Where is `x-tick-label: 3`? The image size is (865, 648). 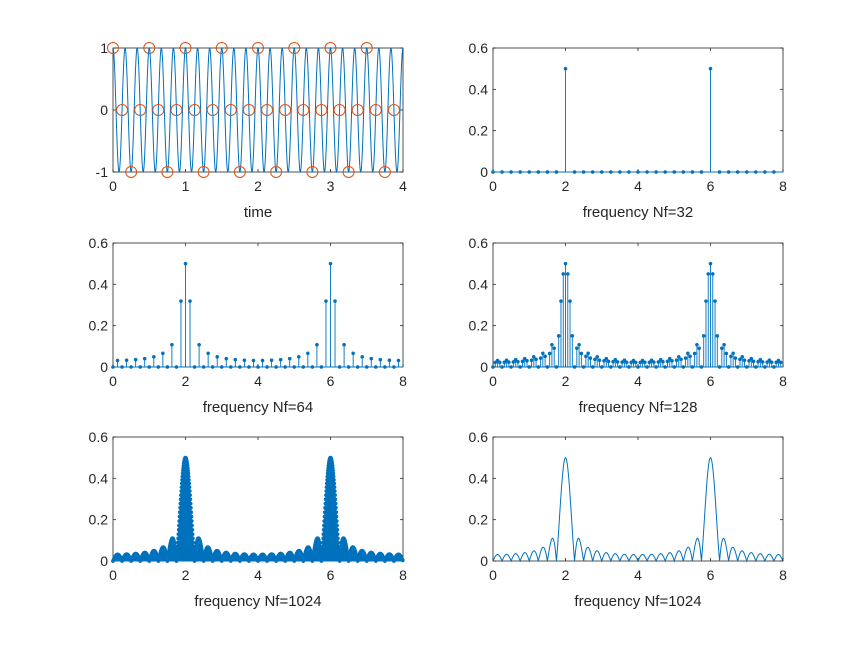 x-tick-label: 3 is located at coordinates (331, 186).